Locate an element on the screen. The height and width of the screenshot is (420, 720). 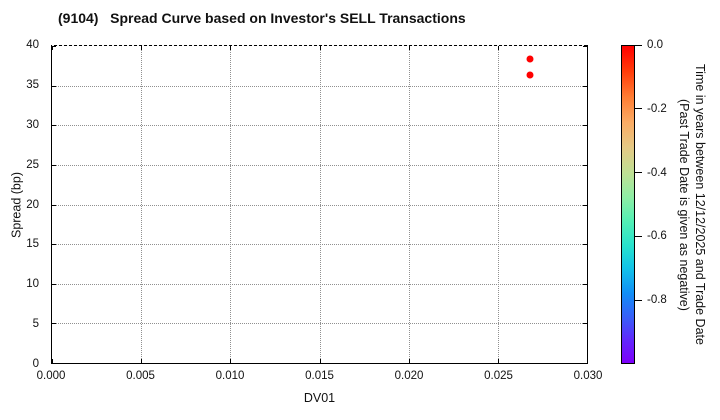
top-border-gridline-overlay is located at coordinates (319, 45).